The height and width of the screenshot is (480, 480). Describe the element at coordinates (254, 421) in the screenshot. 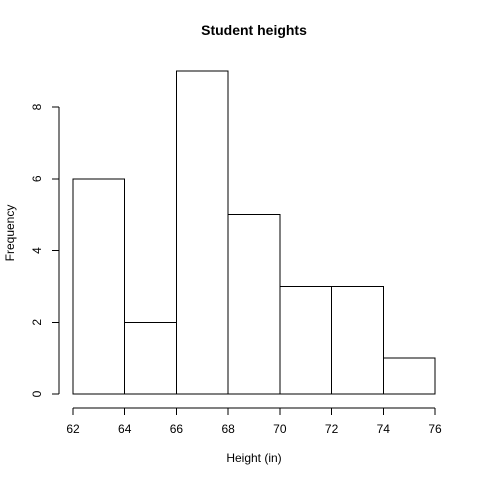

I see `x-axis: 62 64 66 68 70 72 74 76` at that location.